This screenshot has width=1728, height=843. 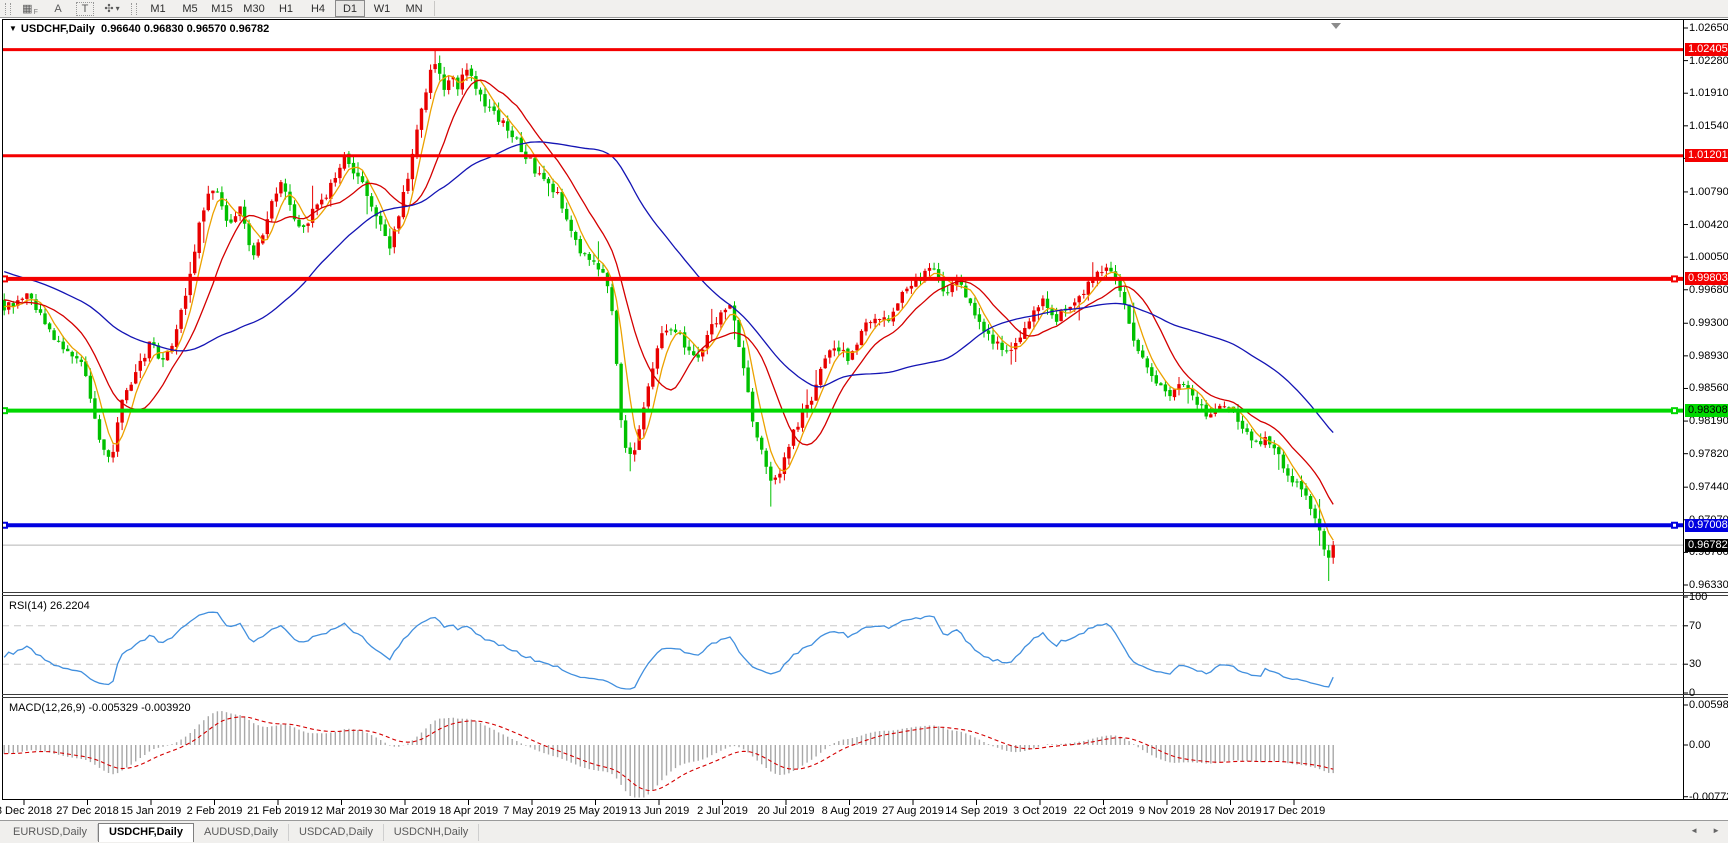 I want to click on chart-tab-audusd: AUDUSD,Daily, so click(x=241, y=832).